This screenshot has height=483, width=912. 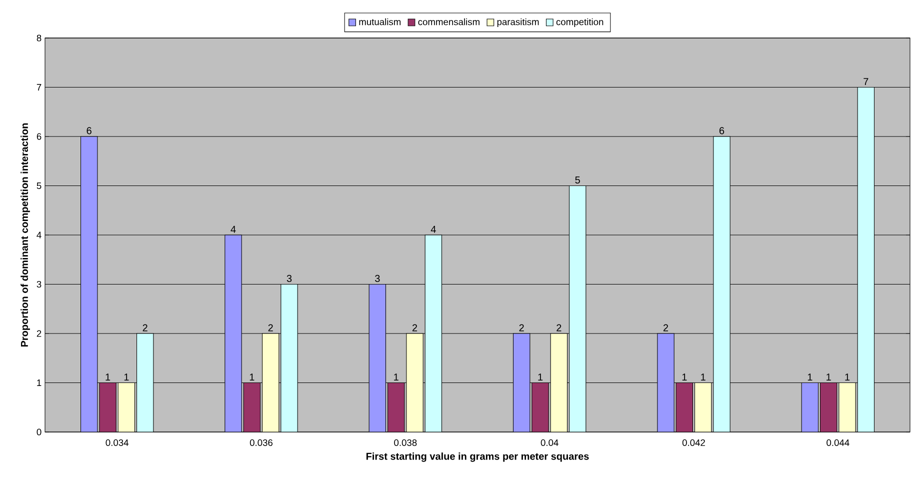 What do you see at coordinates (838, 442) in the screenshot?
I see `x-tick-label: 0.044` at bounding box center [838, 442].